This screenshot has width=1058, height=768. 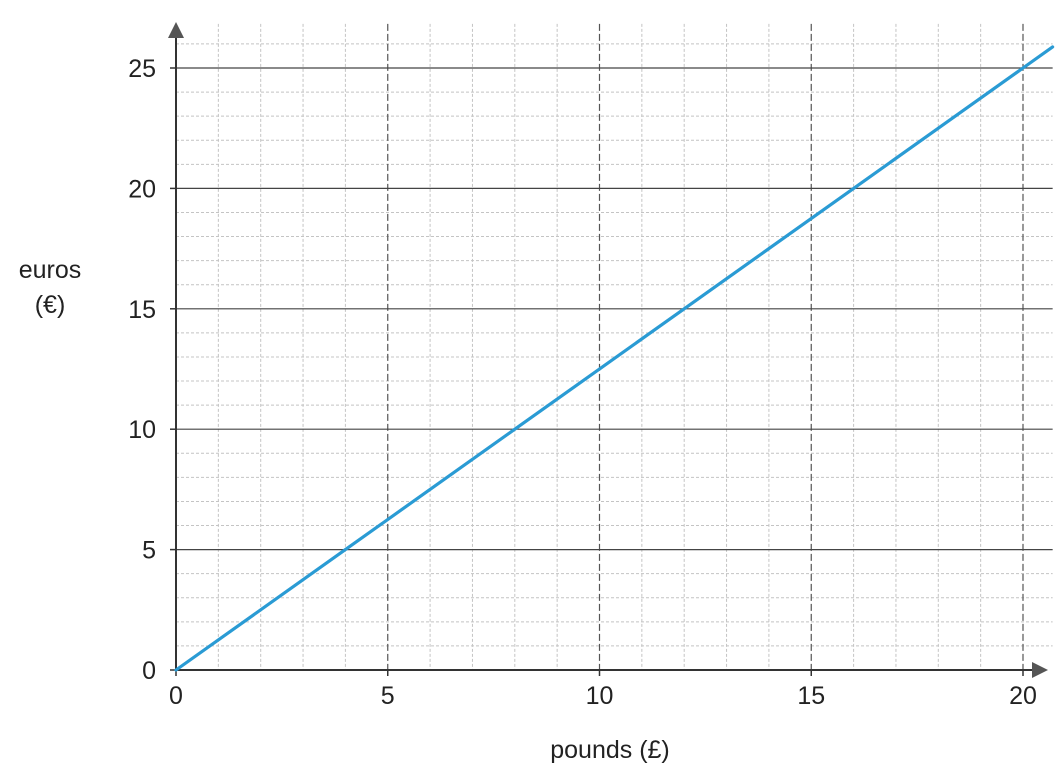 I want to click on x-tick-label: 0, so click(x=176, y=696).